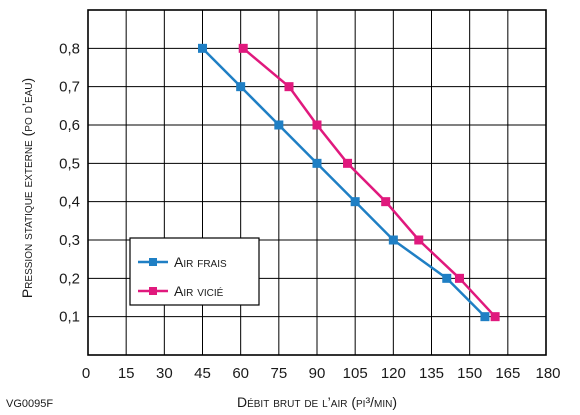 The image size is (580, 415). I want to click on y-tick-label: 0,3, so click(69, 240).